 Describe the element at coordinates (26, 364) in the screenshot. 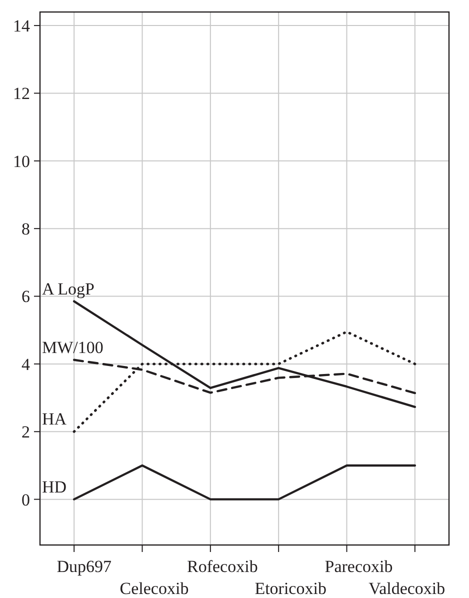

I see `y-tick-label: 4` at that location.